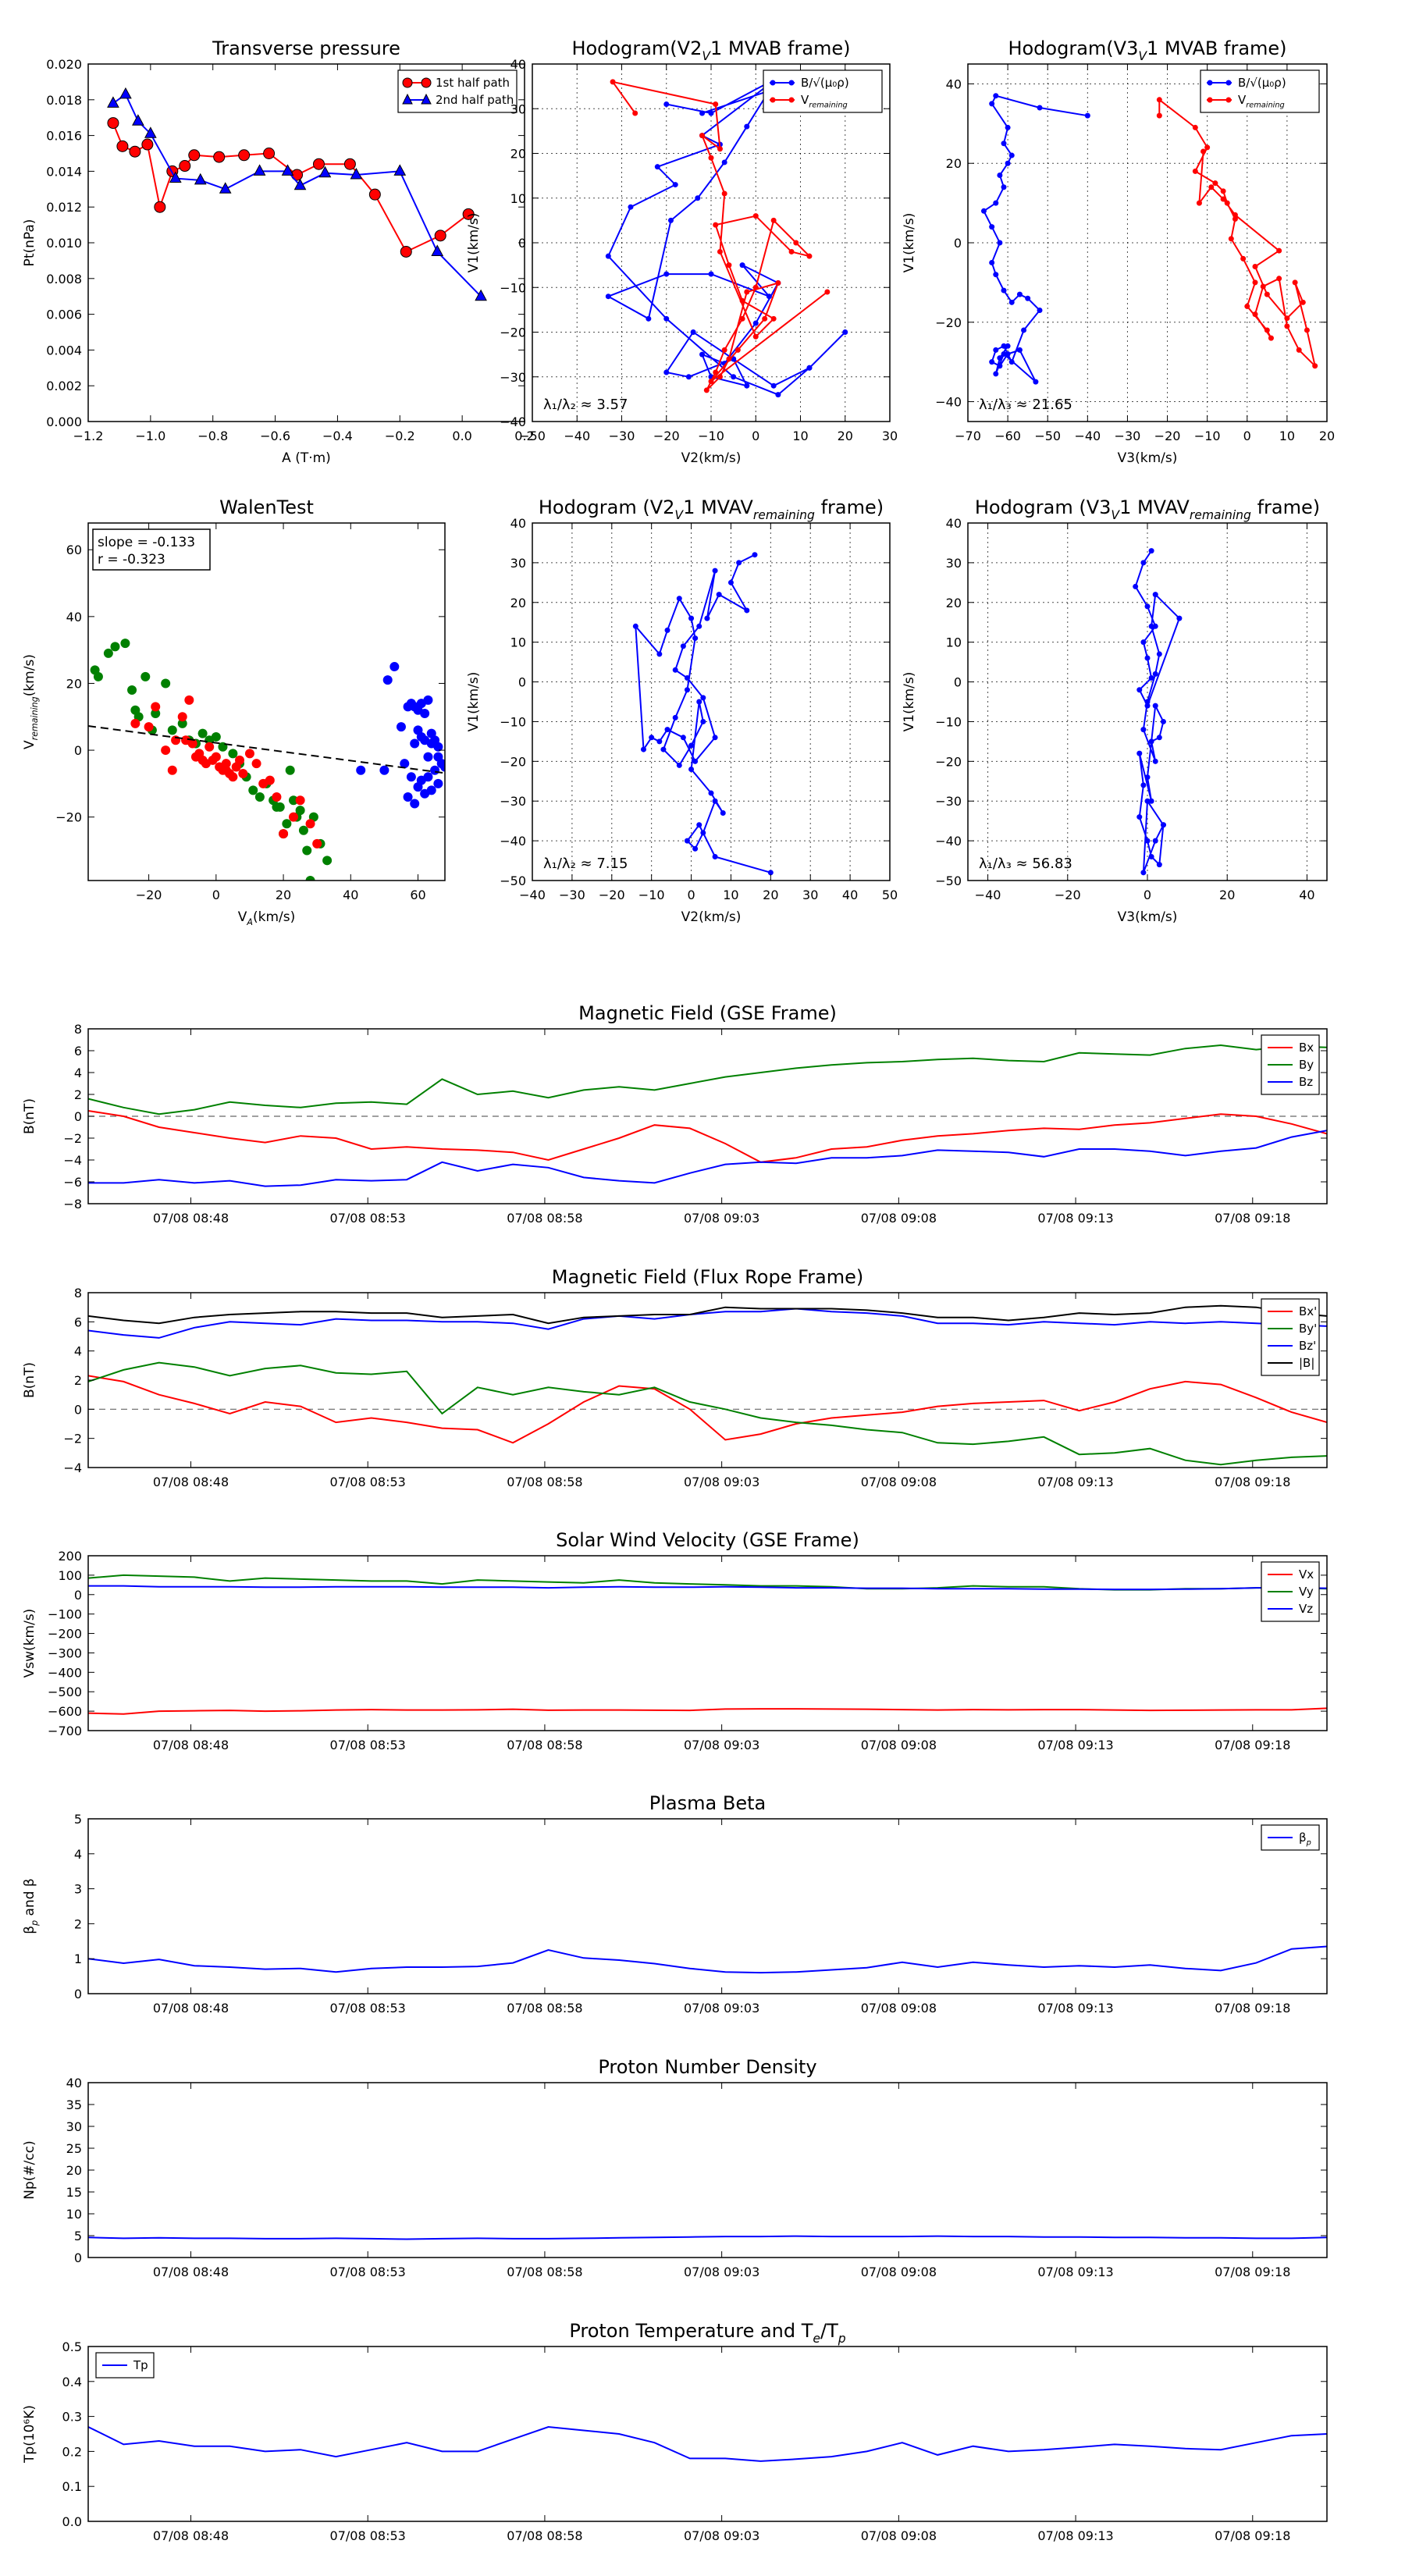 Image resolution: width=1405 pixels, height=2576 pixels. I want to click on y-axis-label: Np(#/cc), so click(30, 2169).